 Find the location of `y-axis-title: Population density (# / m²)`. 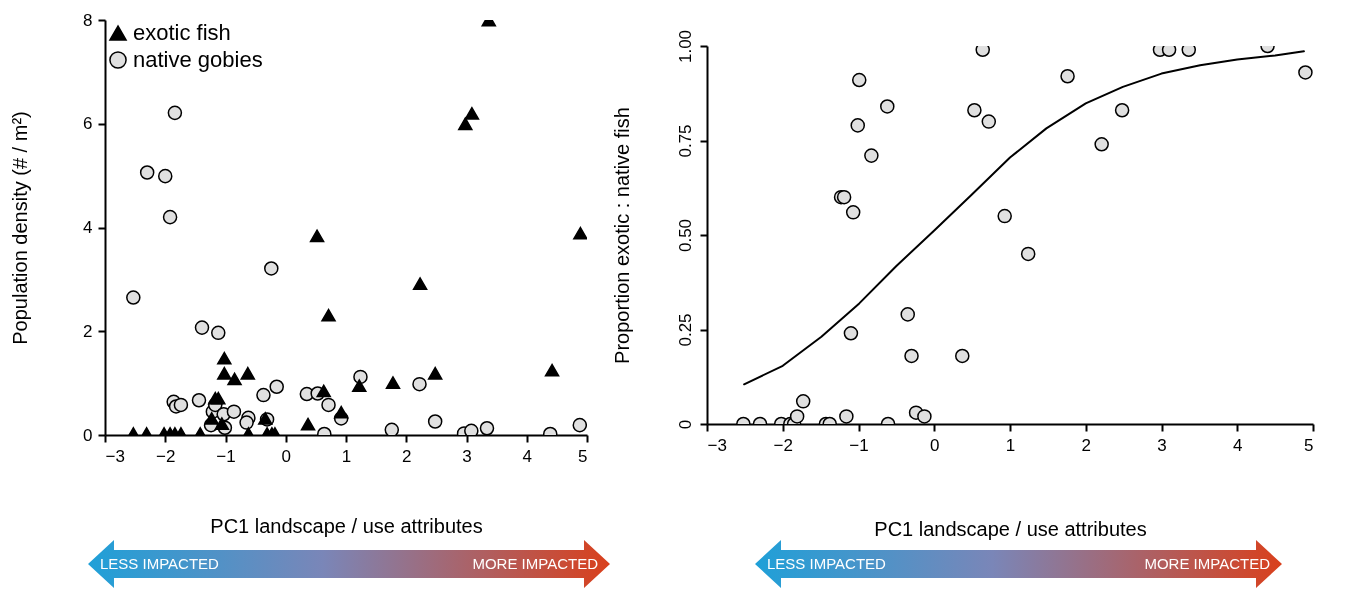

y-axis-title: Population density (# / m²) is located at coordinates (20, 228).